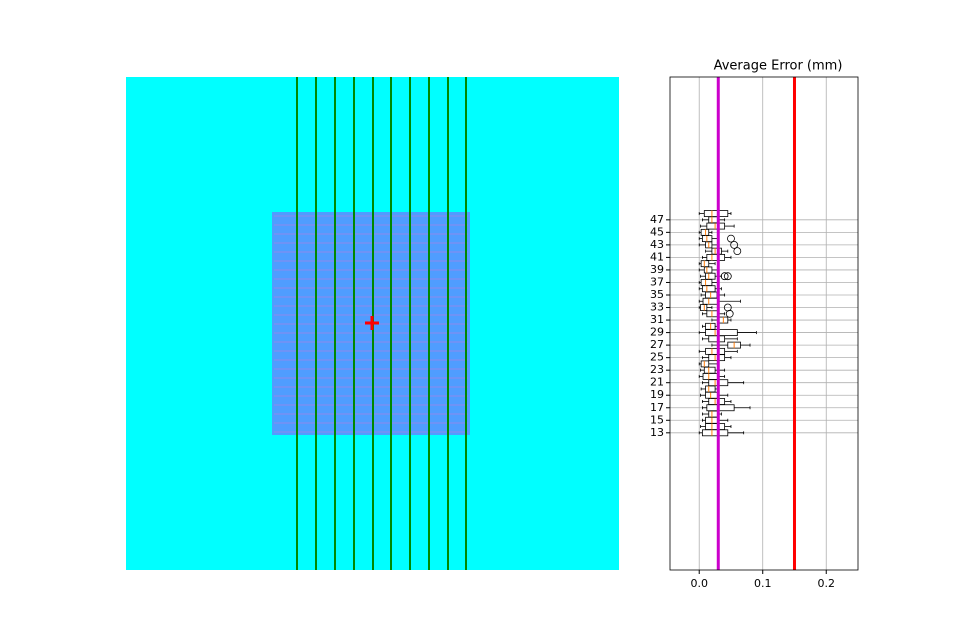 This screenshot has height=640, width=960. I want to click on y-tick-label: 27, so click(657, 344).